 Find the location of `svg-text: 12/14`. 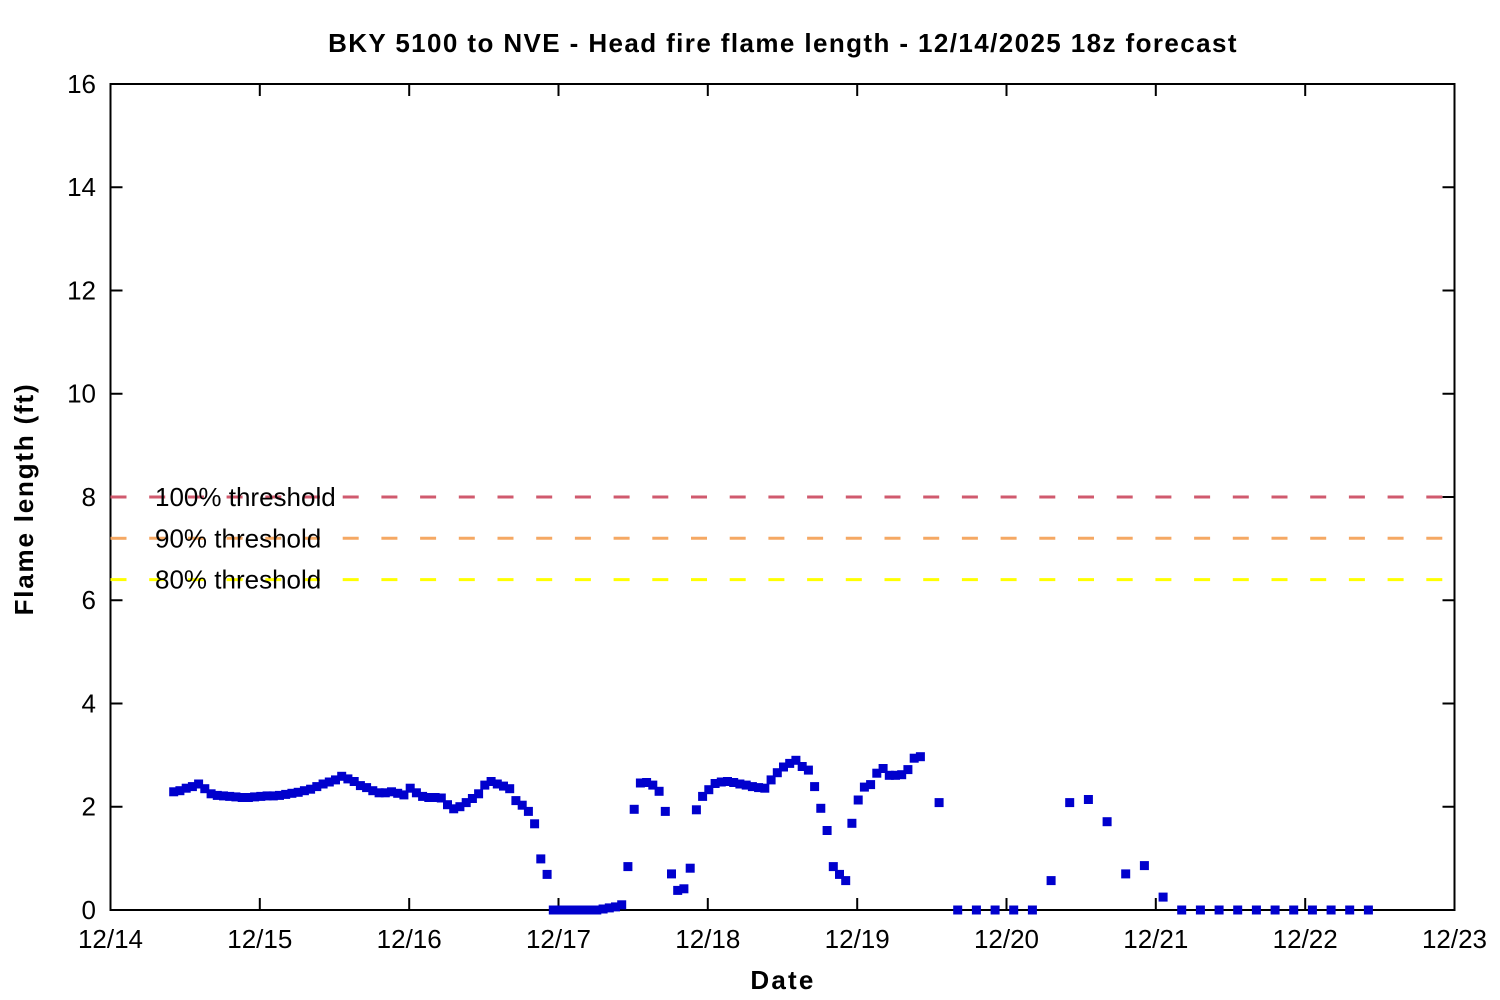

svg-text: 12/14 is located at coordinates (110, 939).